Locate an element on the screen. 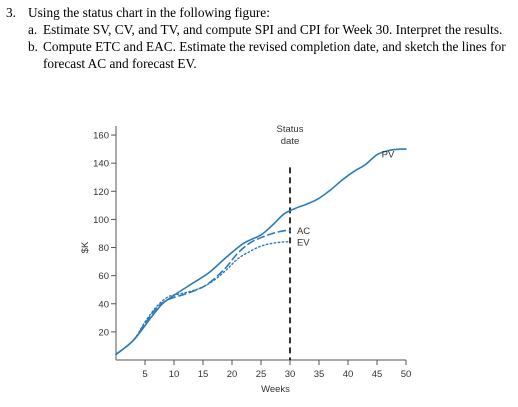 The height and width of the screenshot is (407, 518). x-tick-label-20: 20 is located at coordinates (232, 374).